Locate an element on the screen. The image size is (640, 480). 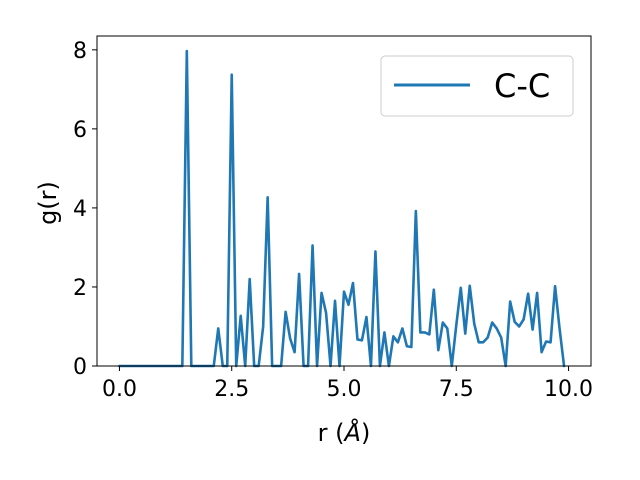
x-axis-label-unit: Å is located at coordinates (352, 432).